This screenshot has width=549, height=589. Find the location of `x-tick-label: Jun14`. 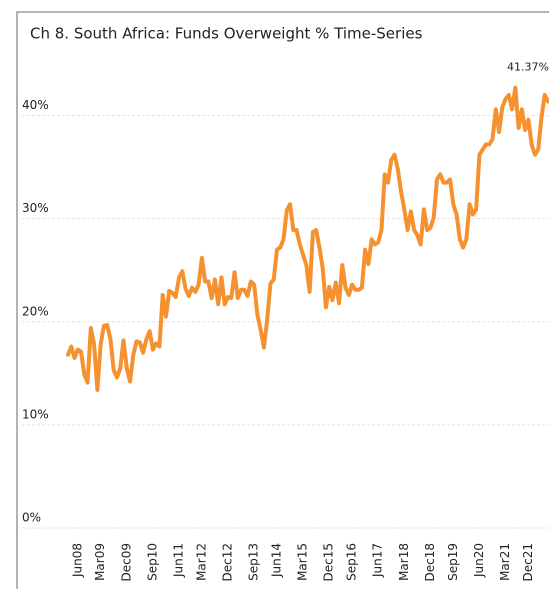

x-tick-label: Jun14 is located at coordinates (276, 560).